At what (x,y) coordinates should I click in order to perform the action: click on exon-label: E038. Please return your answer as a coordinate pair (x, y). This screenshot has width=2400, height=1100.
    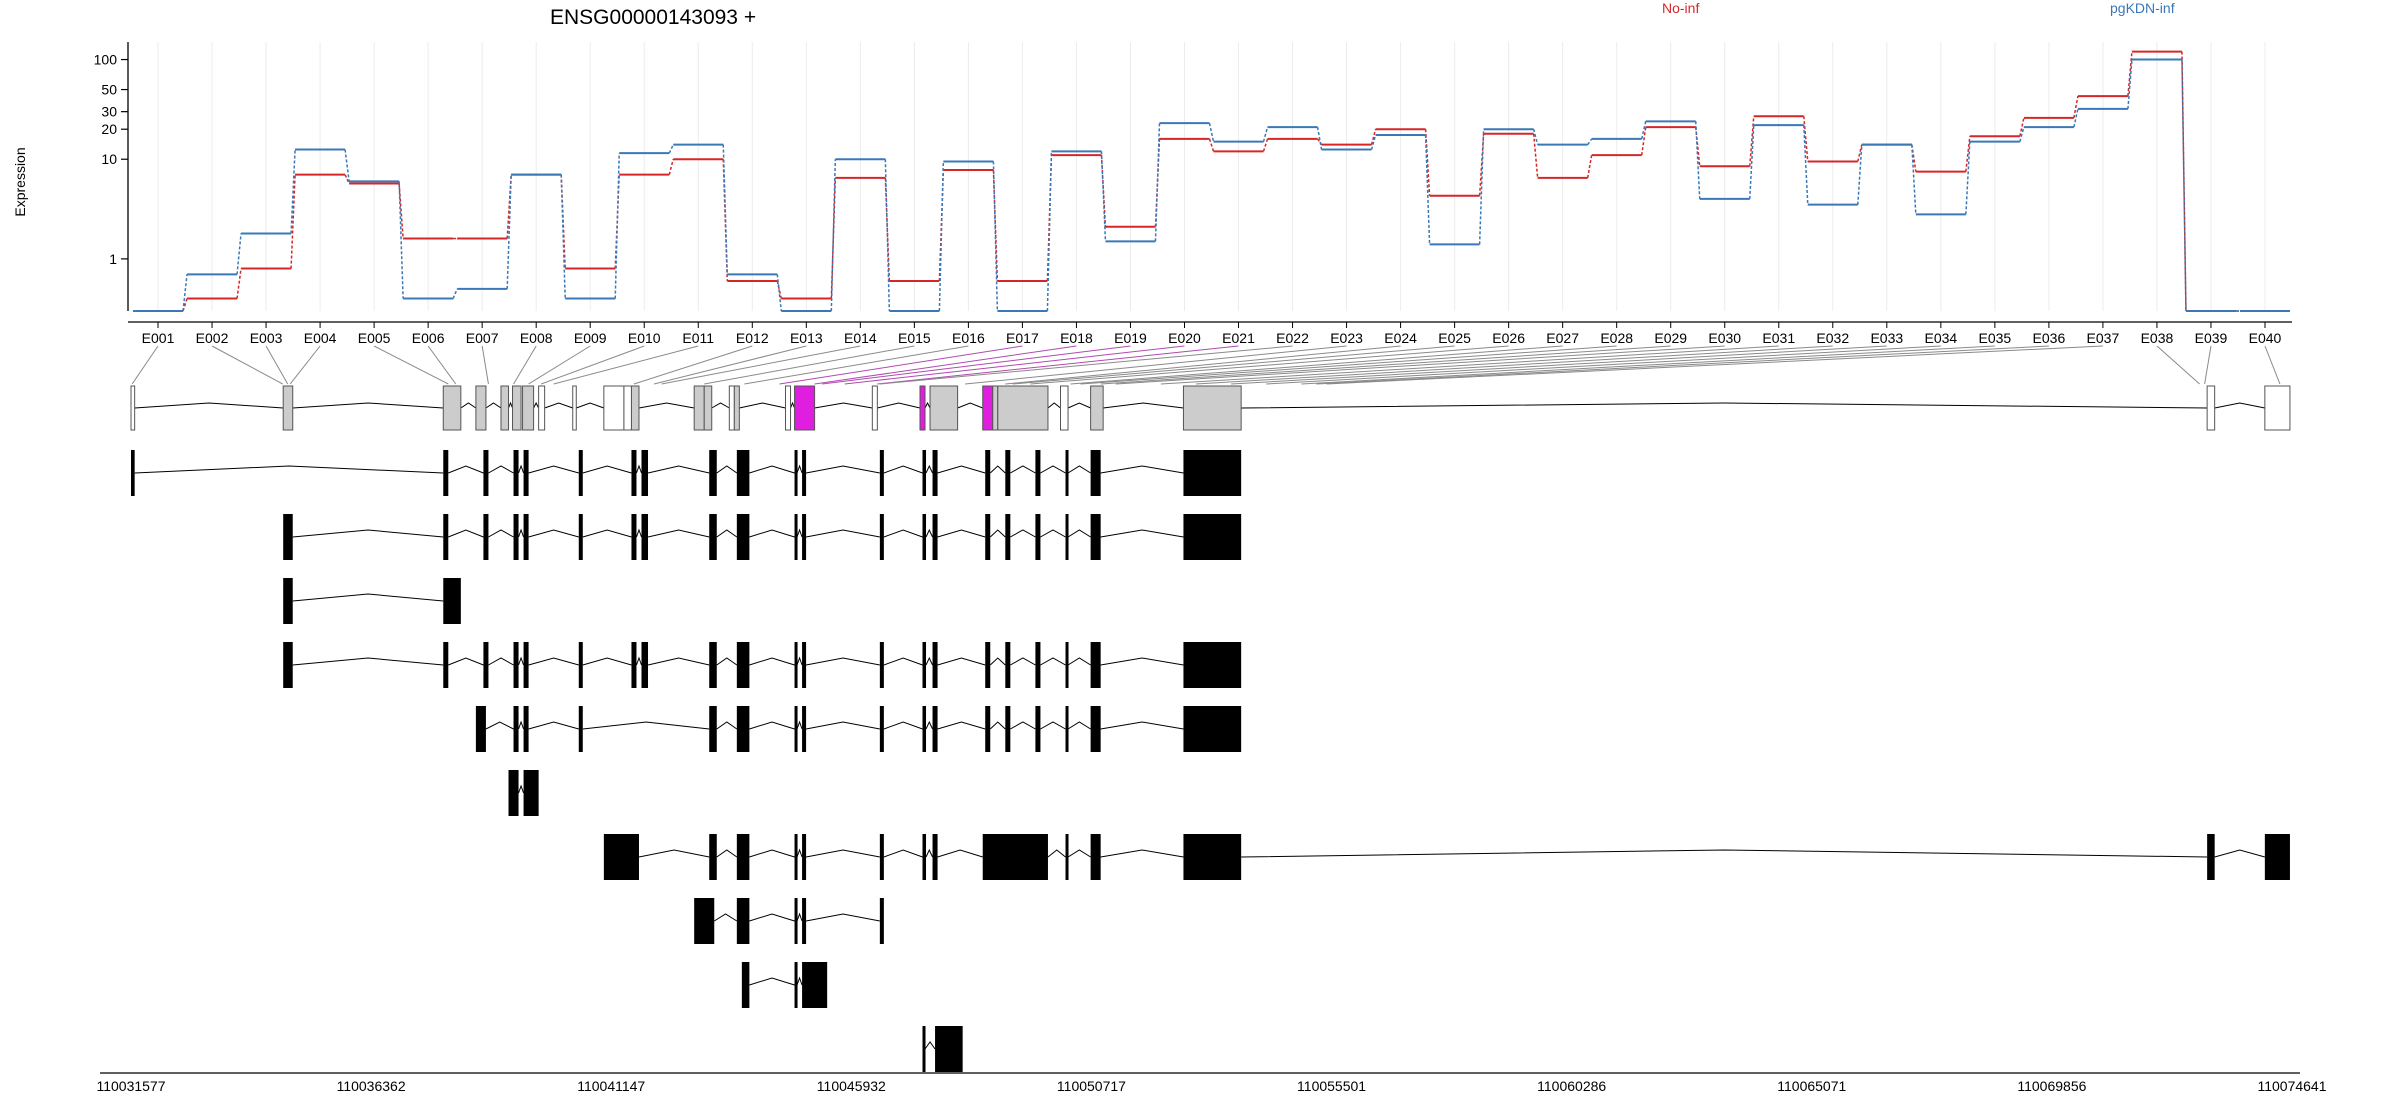
    Looking at the image, I should click on (2157, 338).